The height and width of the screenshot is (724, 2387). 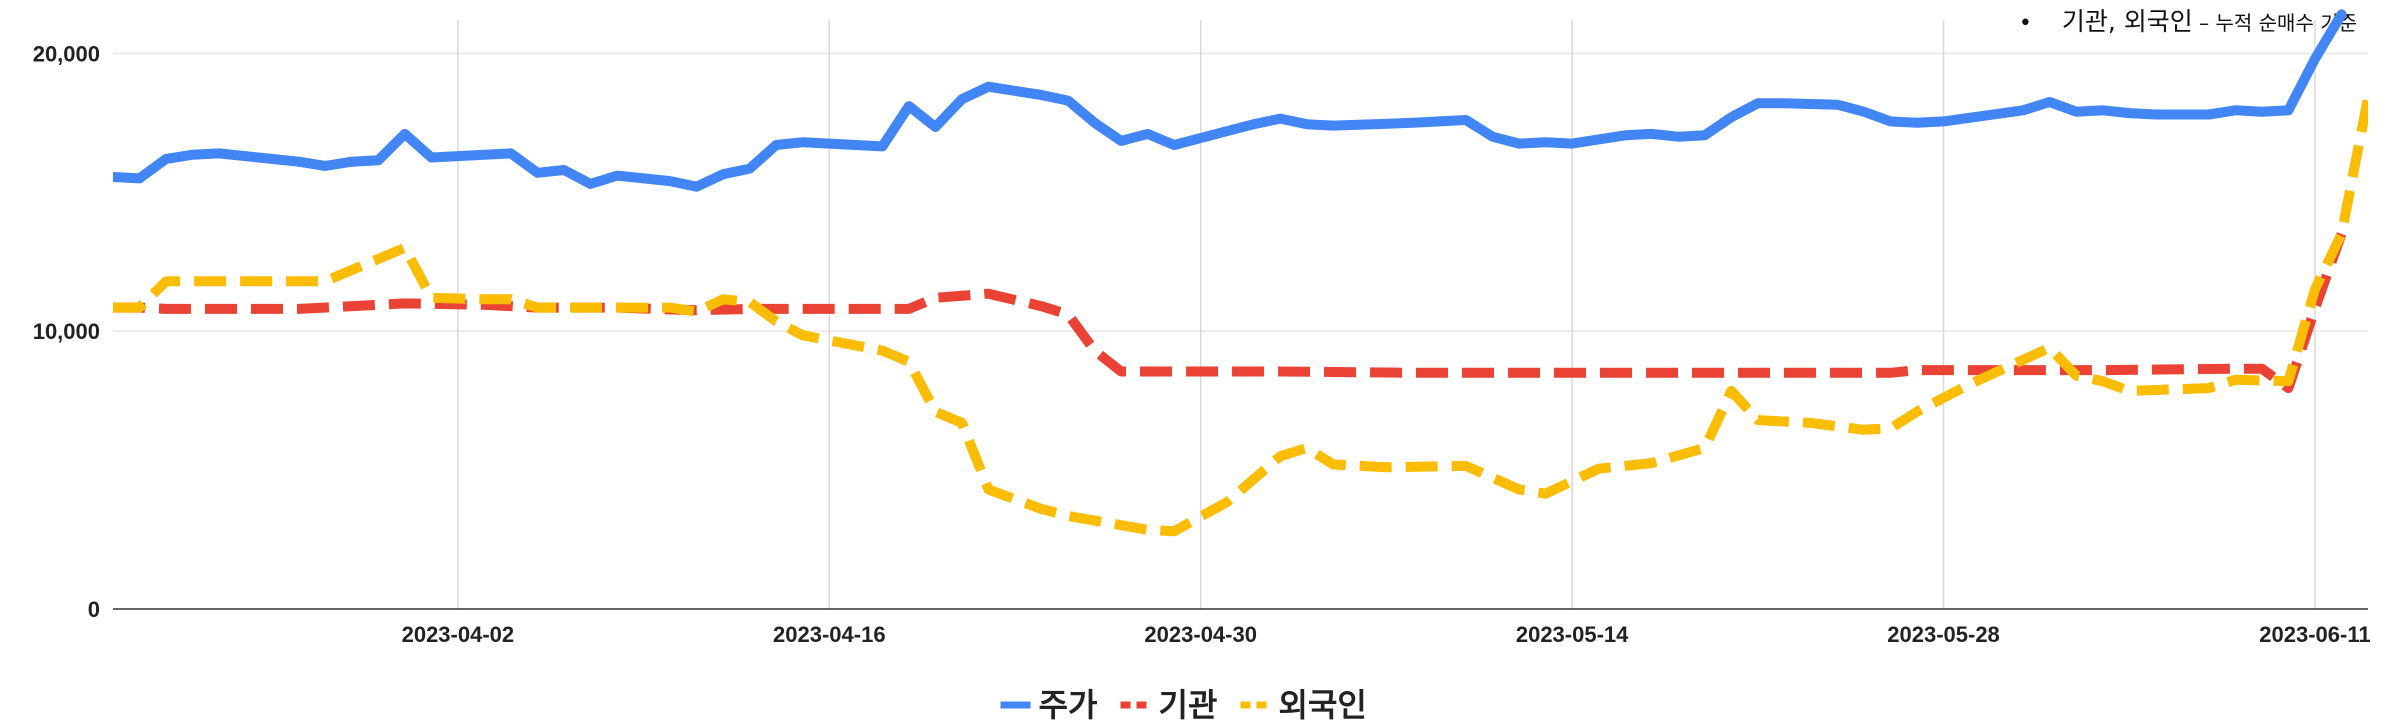 I want to click on y-tick-label: 10,000, so click(x=66, y=331).